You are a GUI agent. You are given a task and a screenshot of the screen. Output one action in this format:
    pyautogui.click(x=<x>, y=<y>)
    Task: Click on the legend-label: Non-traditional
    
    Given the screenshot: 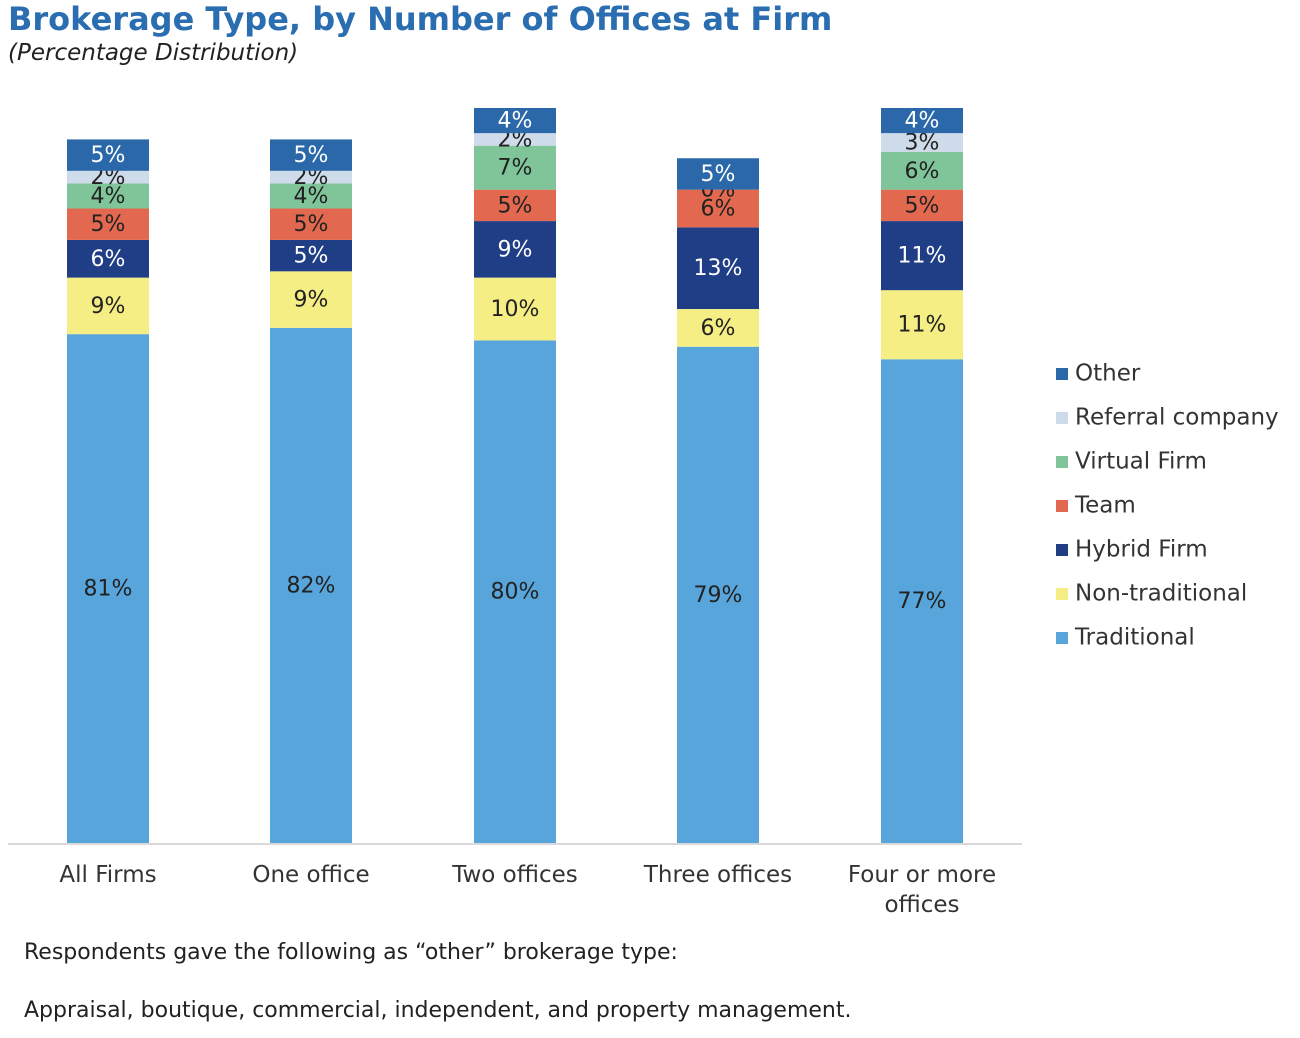 What is the action you would take?
    pyautogui.click(x=1161, y=594)
    